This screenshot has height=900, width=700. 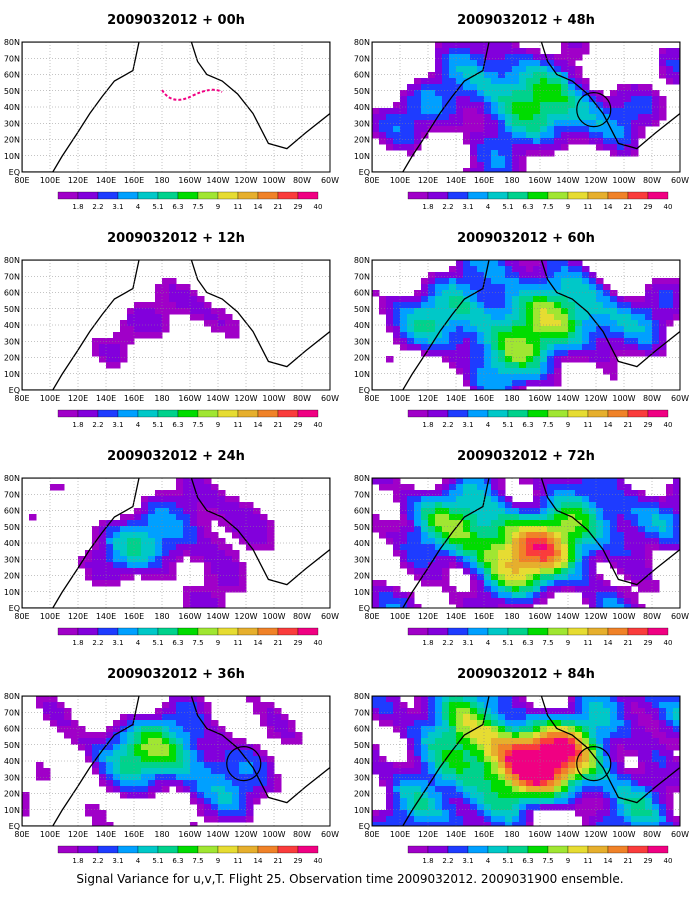 I want to click on lat-label: 60N, so click(x=12, y=729).